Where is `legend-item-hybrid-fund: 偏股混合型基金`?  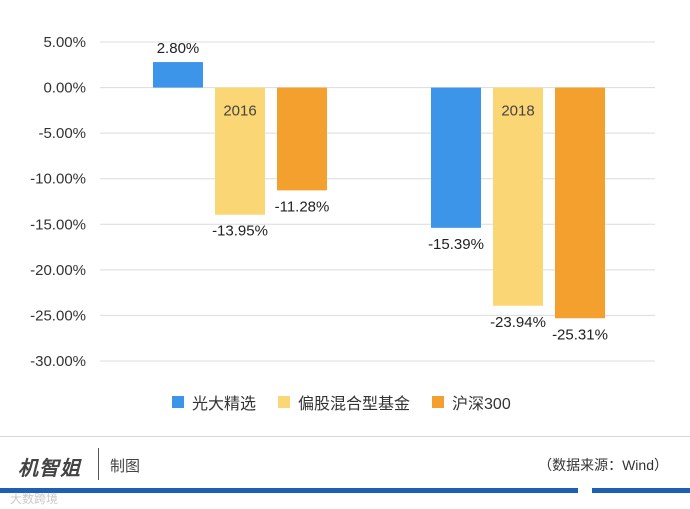
legend-item-hybrid-fund: 偏股混合型基金 is located at coordinates (344, 402).